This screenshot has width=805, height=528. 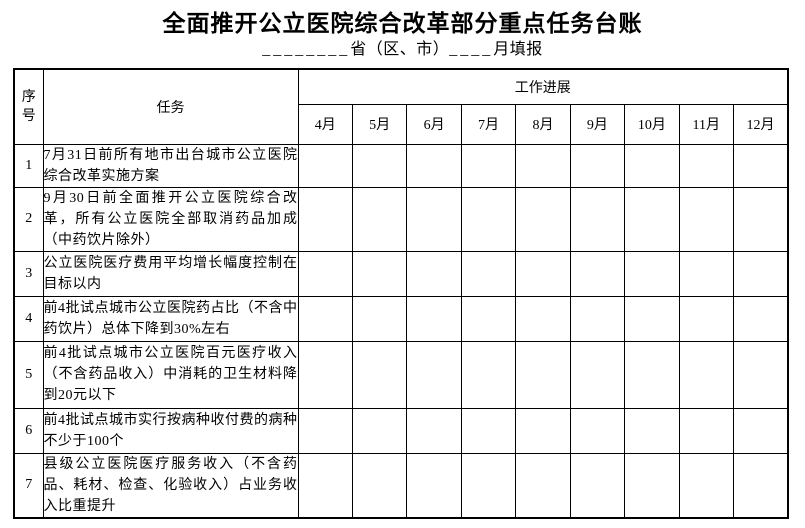 What do you see at coordinates (597, 124) in the screenshot?
I see `col-header-month-9: 9月` at bounding box center [597, 124].